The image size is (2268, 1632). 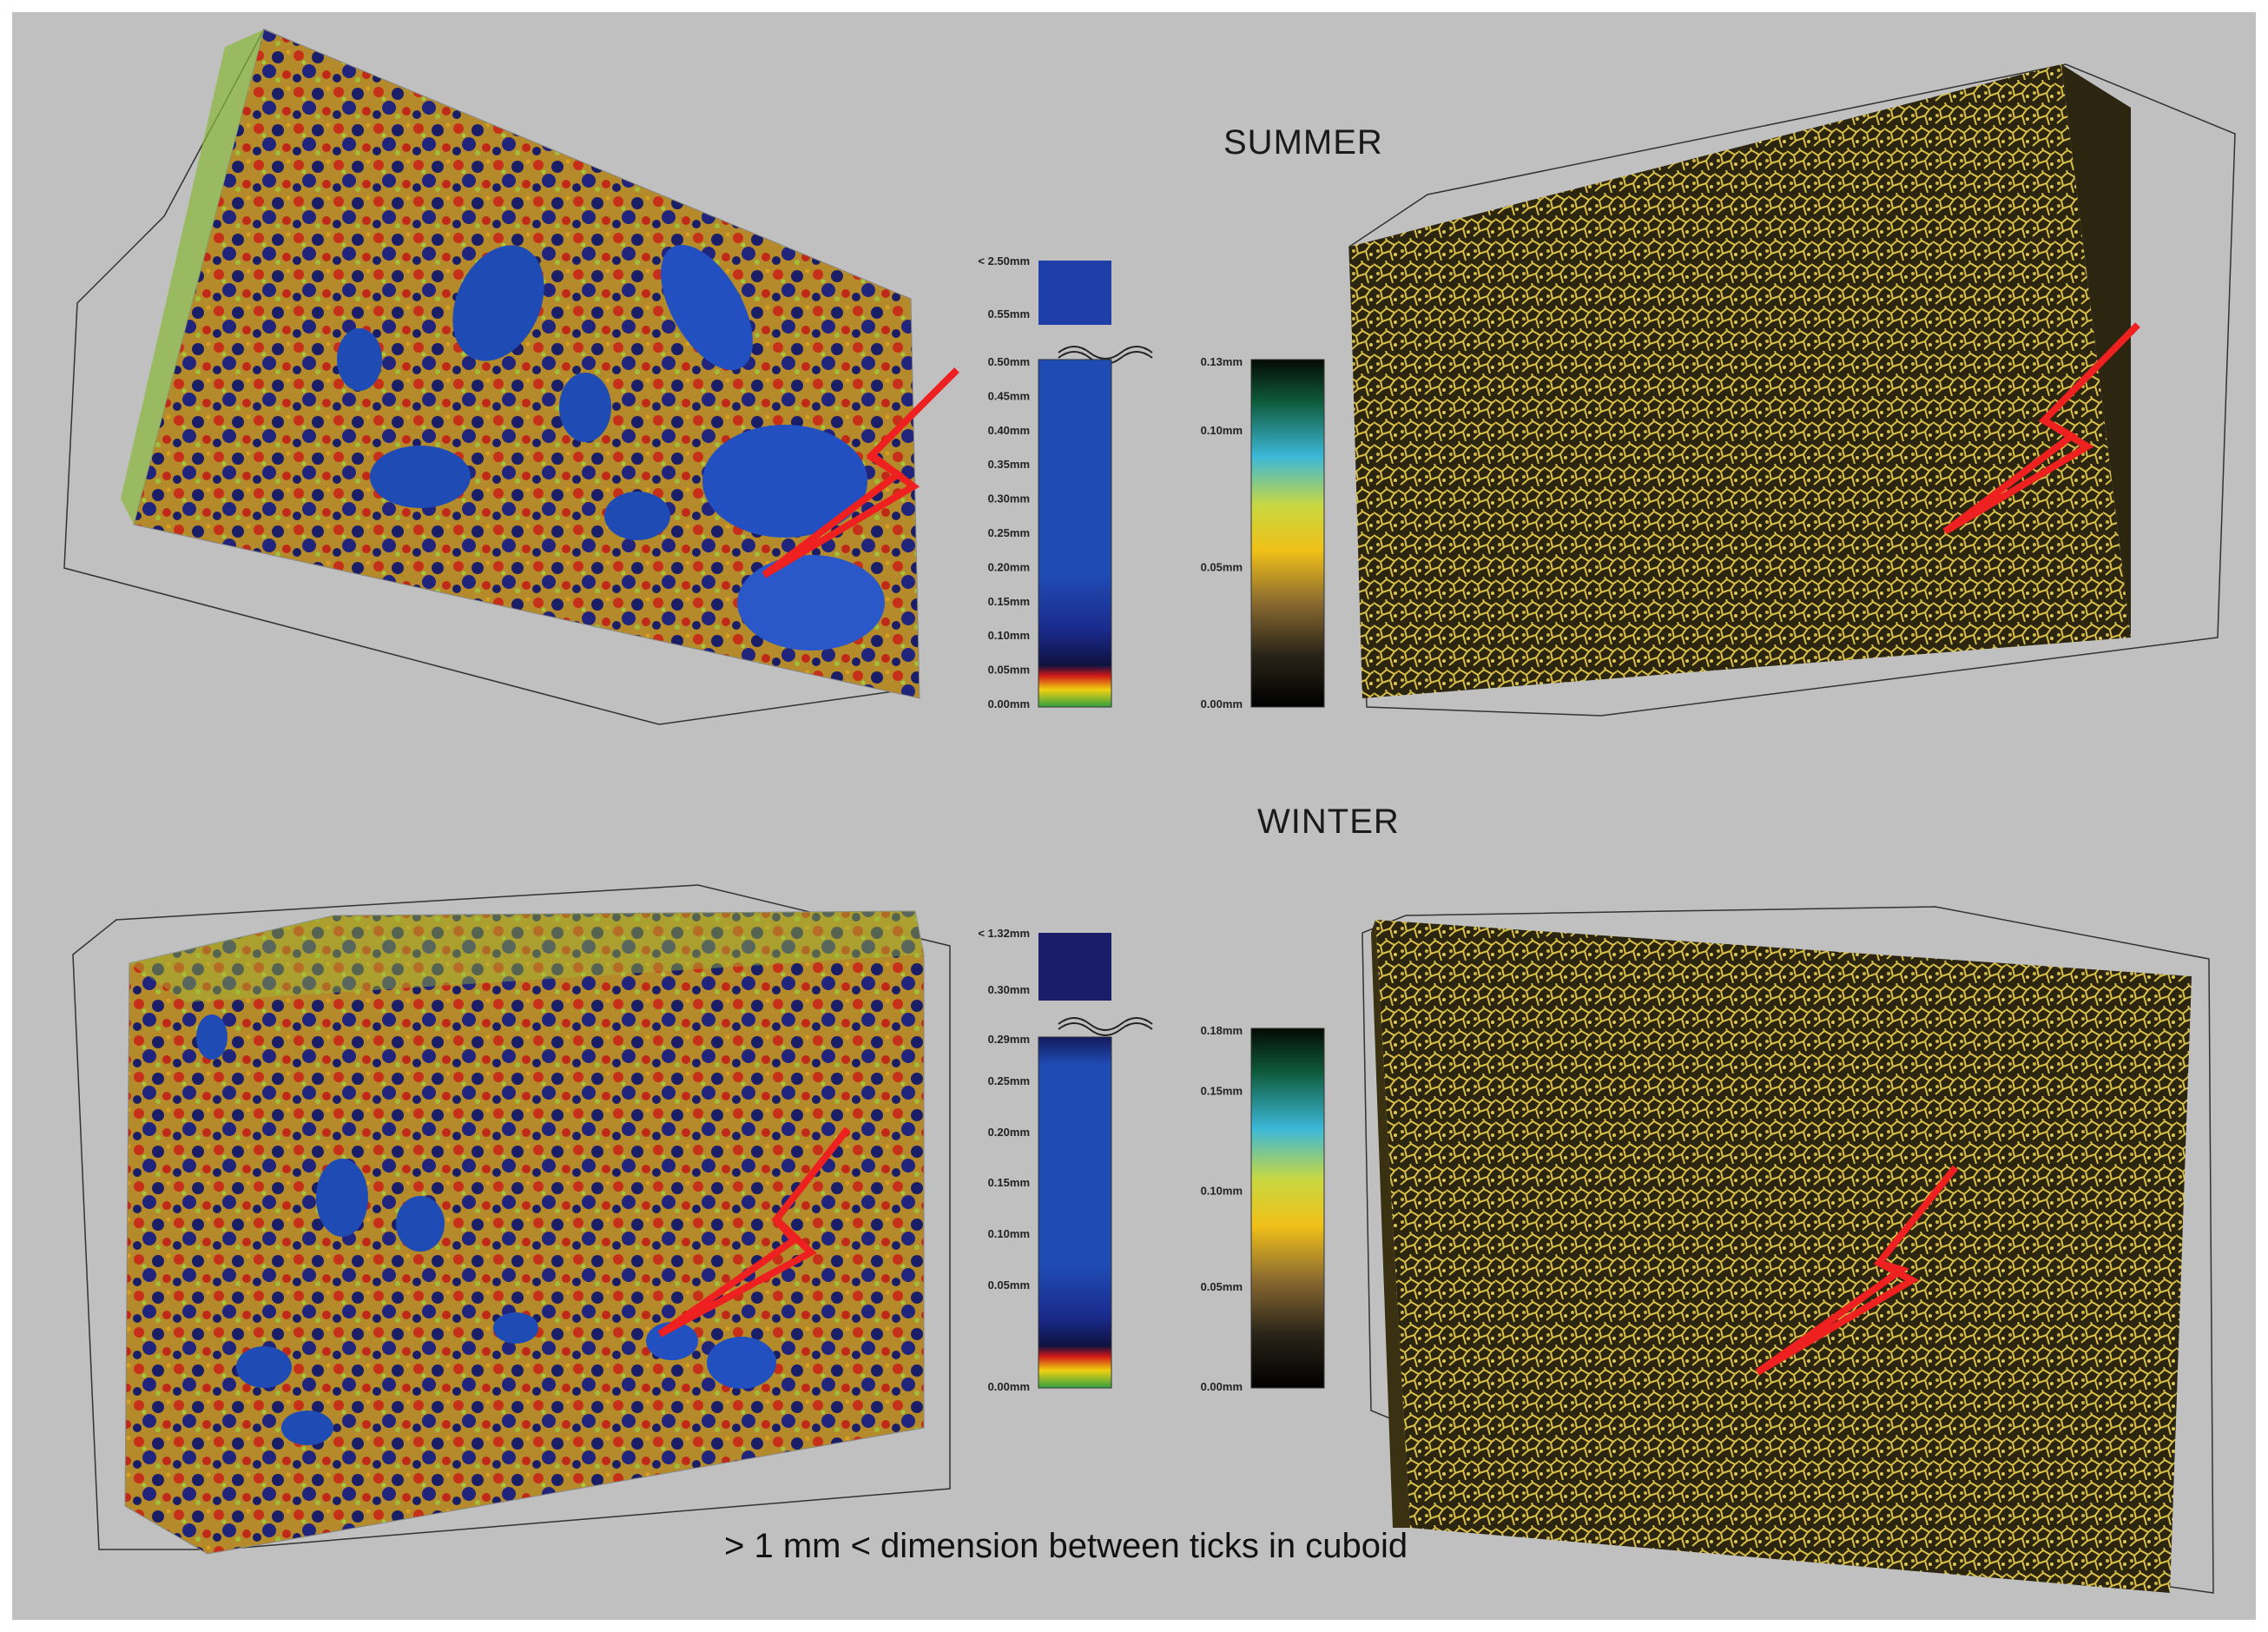 I want to click on winter-pore-overflow-swatch, so click(x=1075, y=967).